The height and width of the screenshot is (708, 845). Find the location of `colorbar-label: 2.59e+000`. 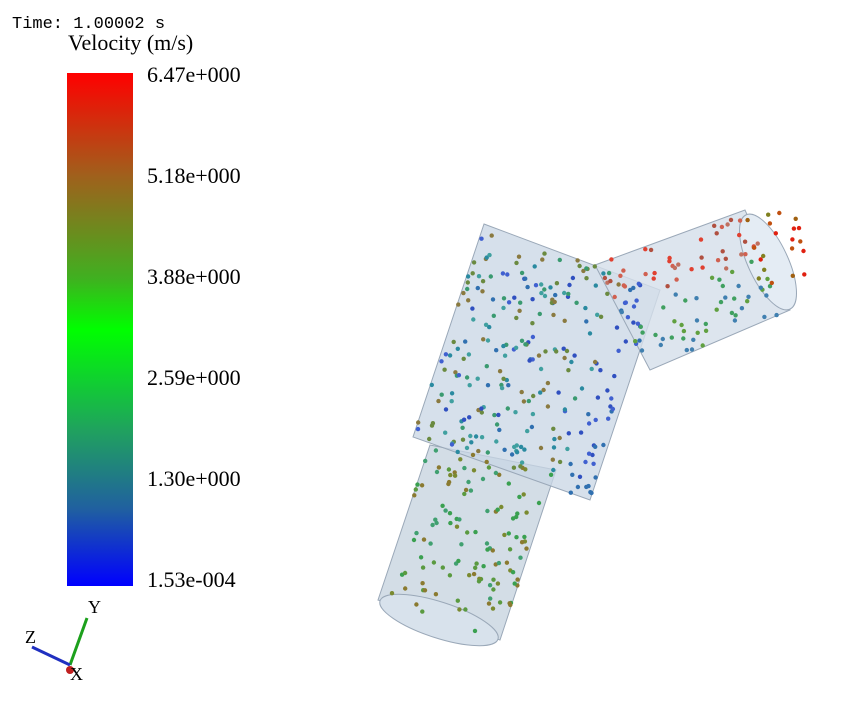

colorbar-label: 2.59e+000 is located at coordinates (194, 377).